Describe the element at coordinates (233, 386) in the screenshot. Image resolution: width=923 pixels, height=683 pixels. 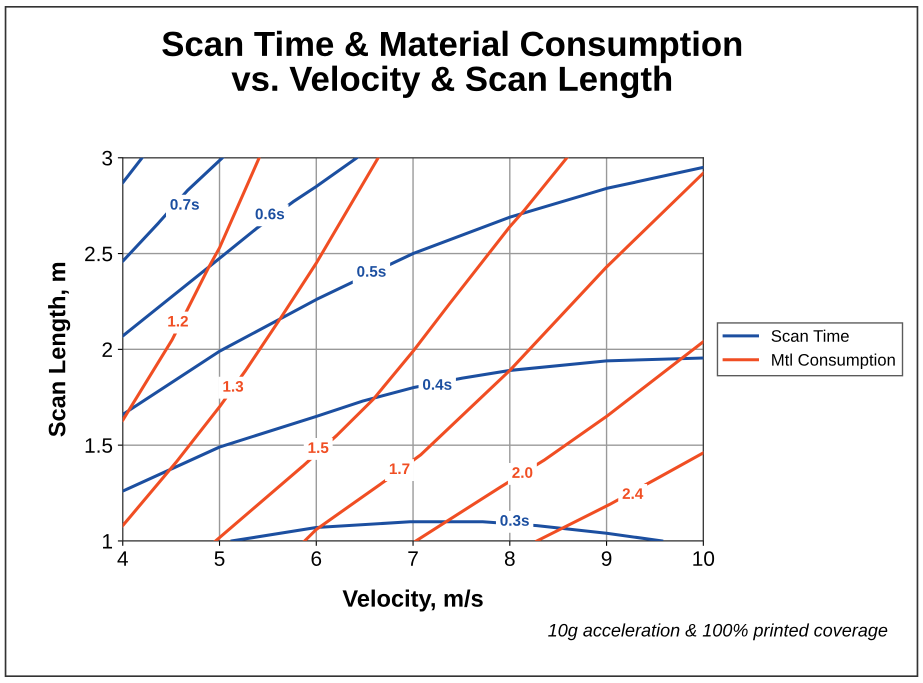
I see `annotation: 1.3` at that location.